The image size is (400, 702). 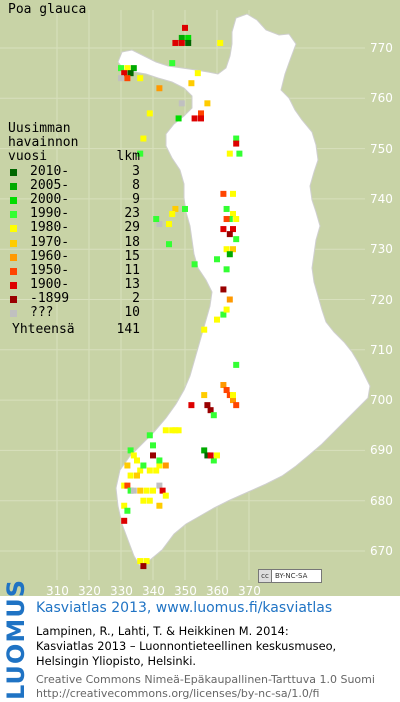 What do you see at coordinates (74, 242) in the screenshot?
I see `legend-row: 1970- 18` at bounding box center [74, 242].